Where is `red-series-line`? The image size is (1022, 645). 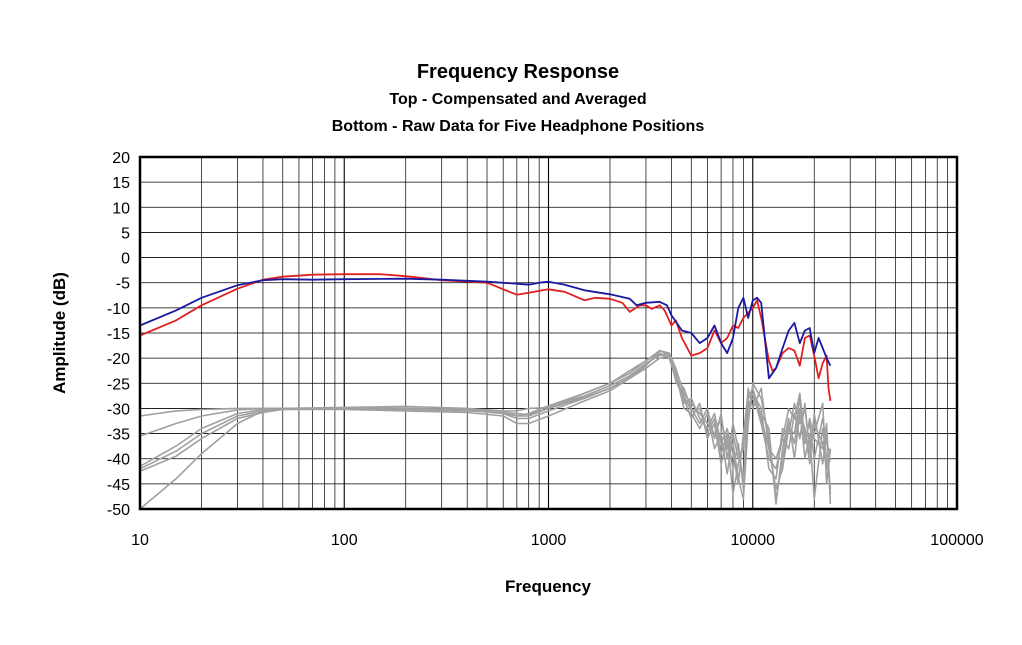 red-series-line is located at coordinates (485, 337).